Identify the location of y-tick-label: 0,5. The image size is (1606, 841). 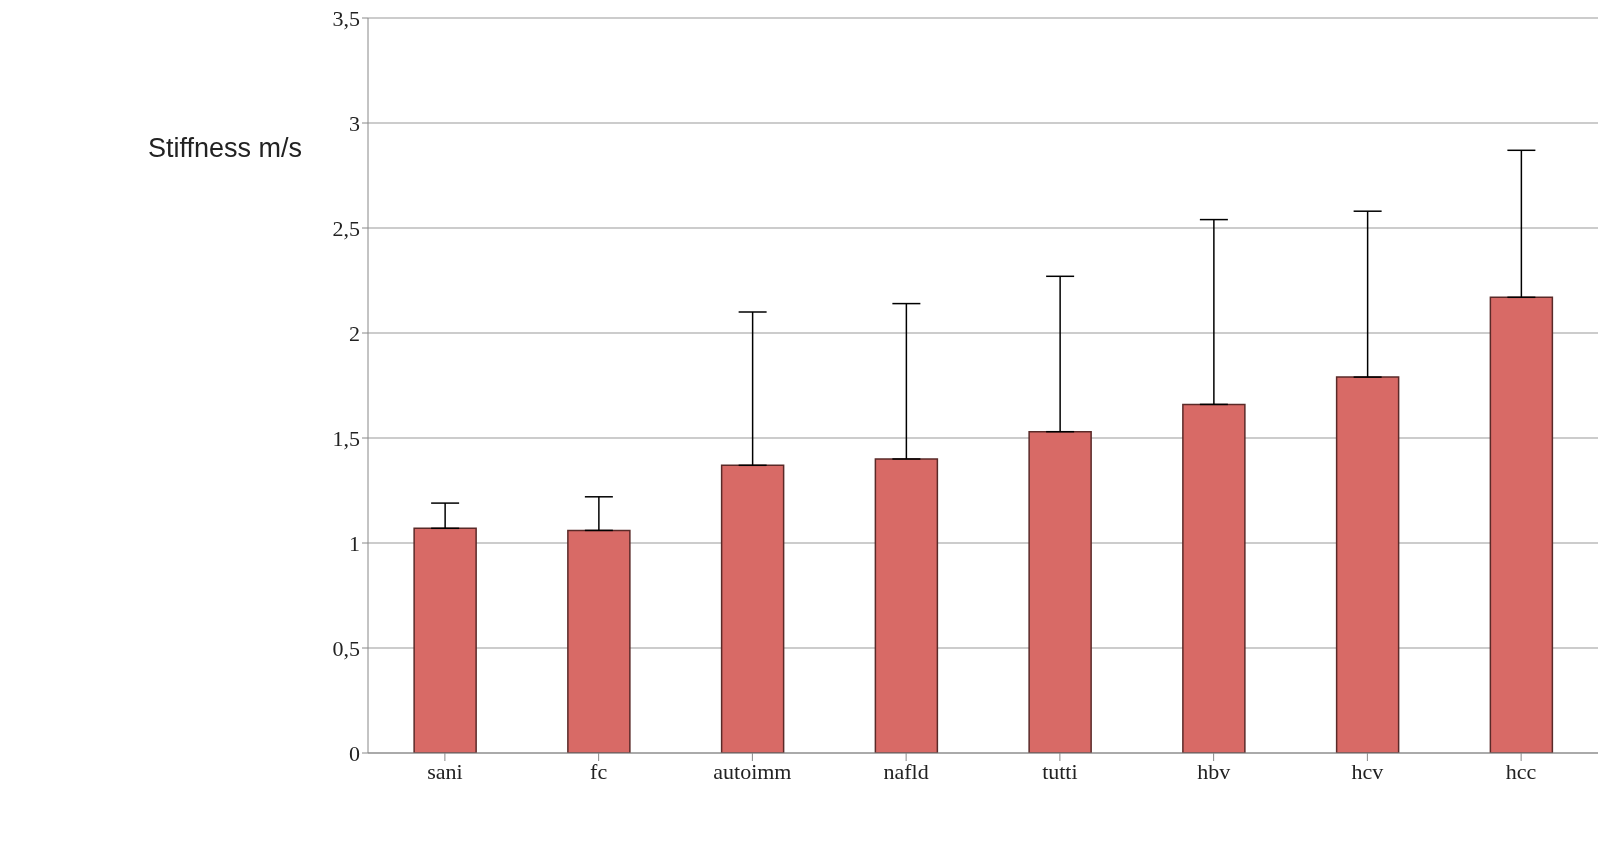
(346, 648).